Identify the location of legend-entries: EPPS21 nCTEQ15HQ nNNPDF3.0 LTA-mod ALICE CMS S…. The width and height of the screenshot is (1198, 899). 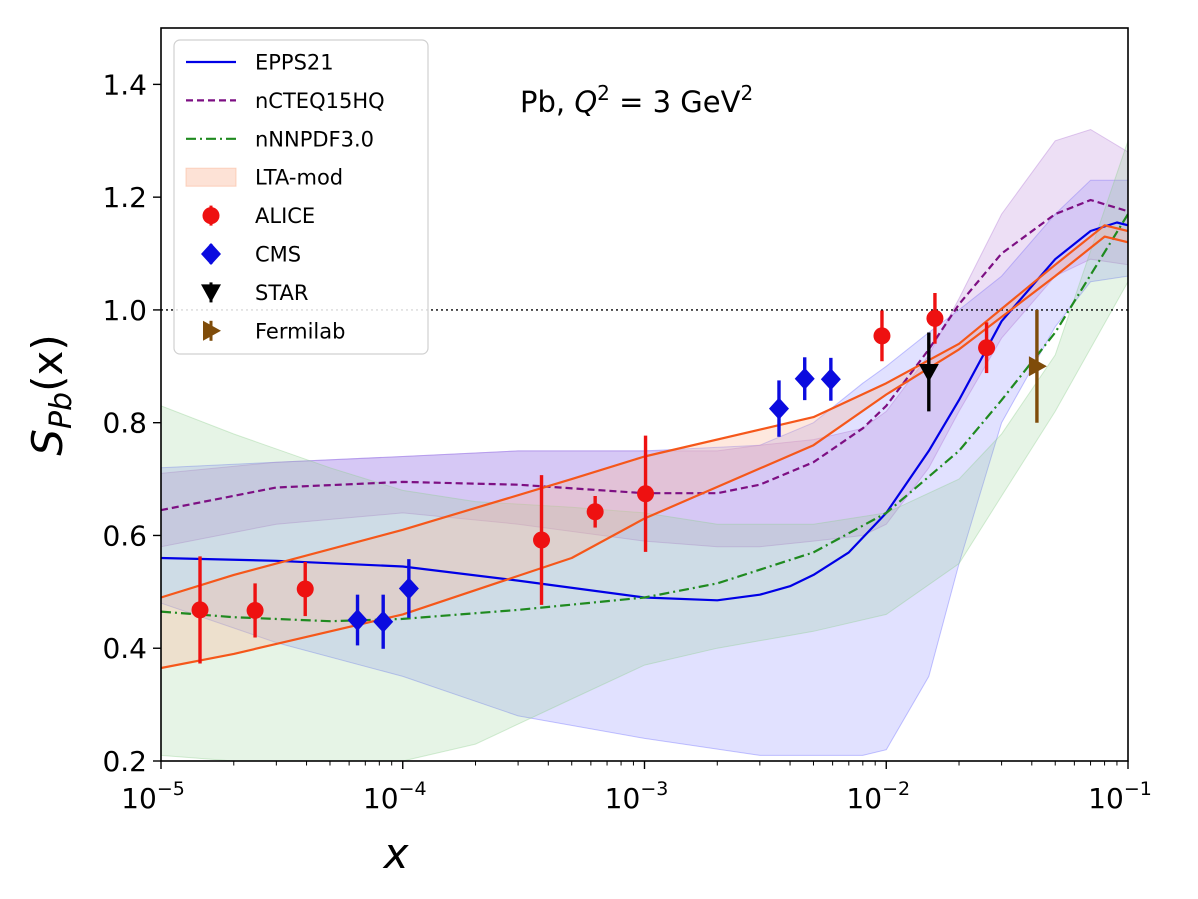
(285, 197).